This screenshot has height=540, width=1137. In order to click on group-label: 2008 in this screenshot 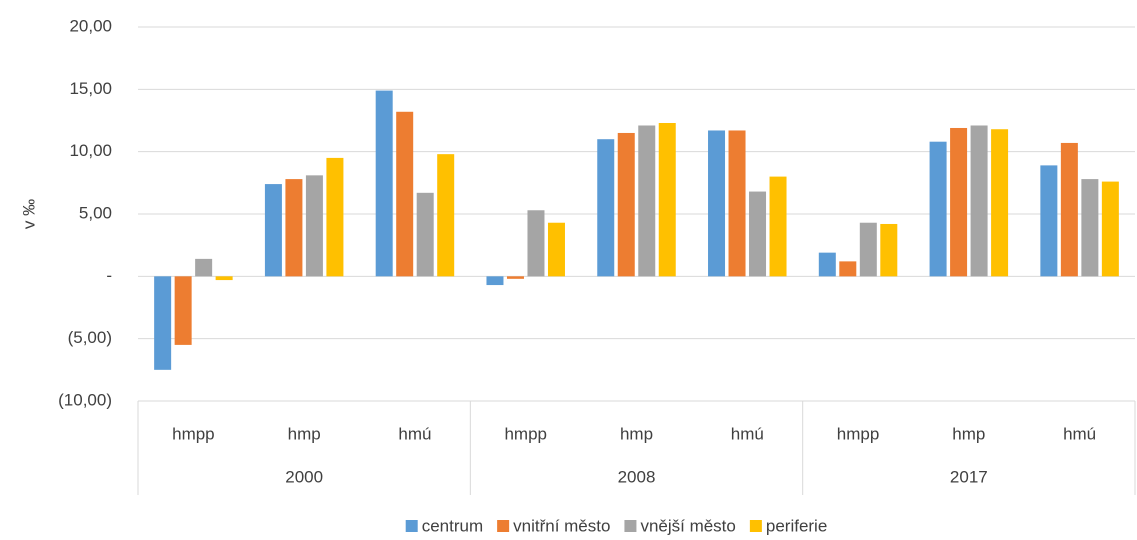, I will do `click(637, 476)`.